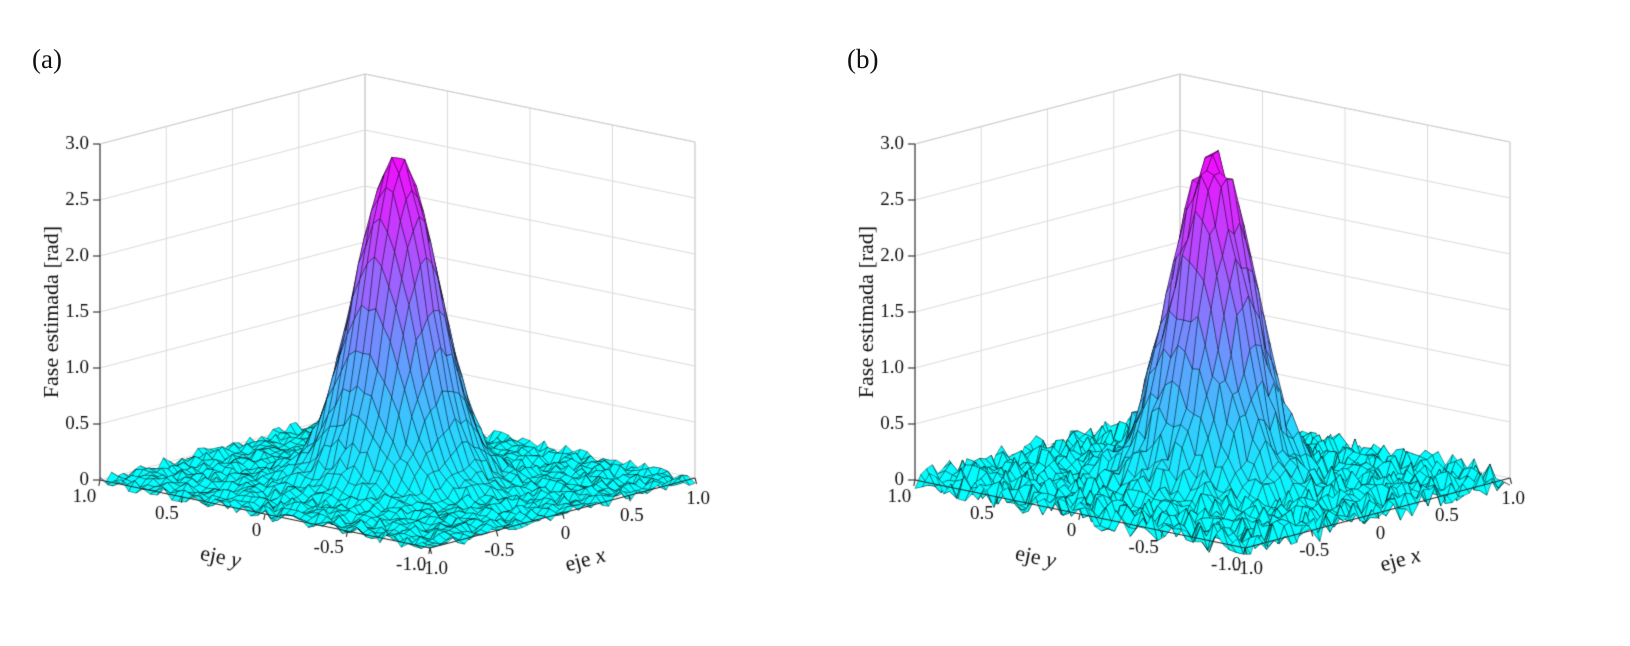 Image resolution: width=1630 pixels, height=646 pixels. I want to click on panel-label-b: (b), so click(863, 59).